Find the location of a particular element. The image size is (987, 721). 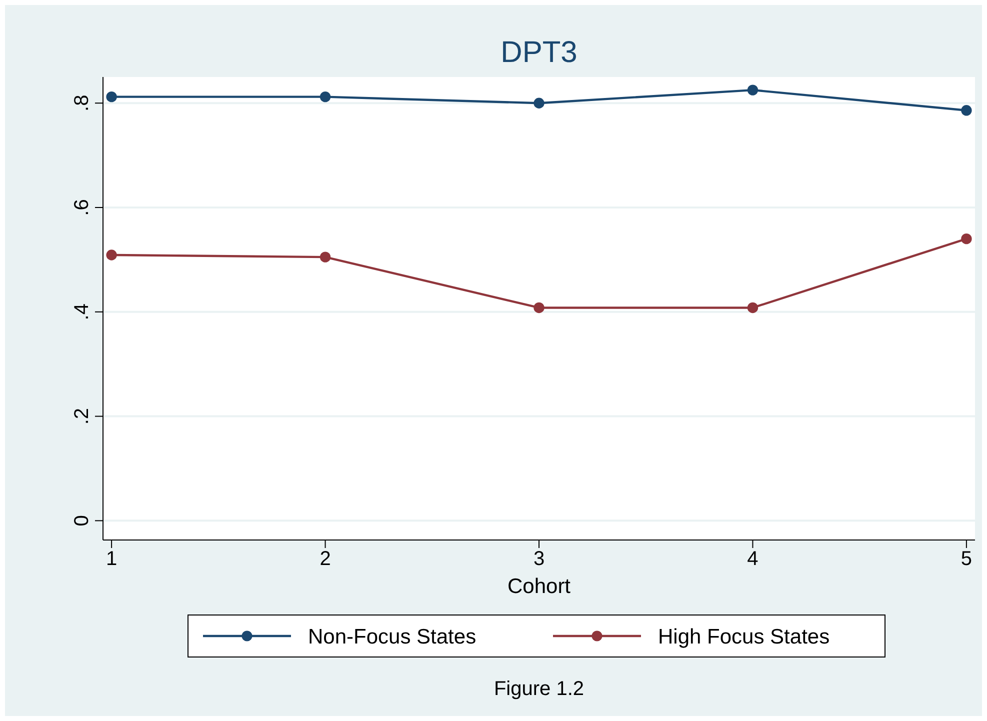

x-tick-label: 4 is located at coordinates (752, 559).